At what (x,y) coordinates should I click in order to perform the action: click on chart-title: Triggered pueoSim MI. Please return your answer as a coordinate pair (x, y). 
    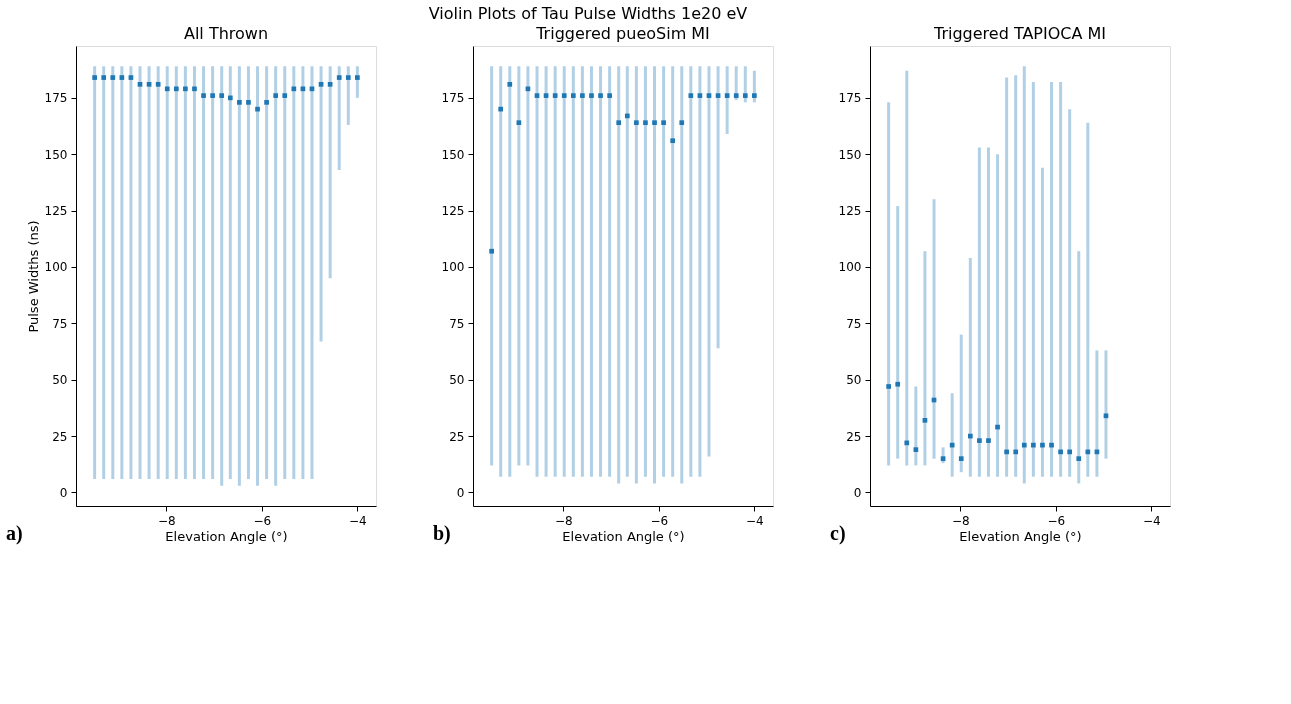
    Looking at the image, I should click on (622, 33).